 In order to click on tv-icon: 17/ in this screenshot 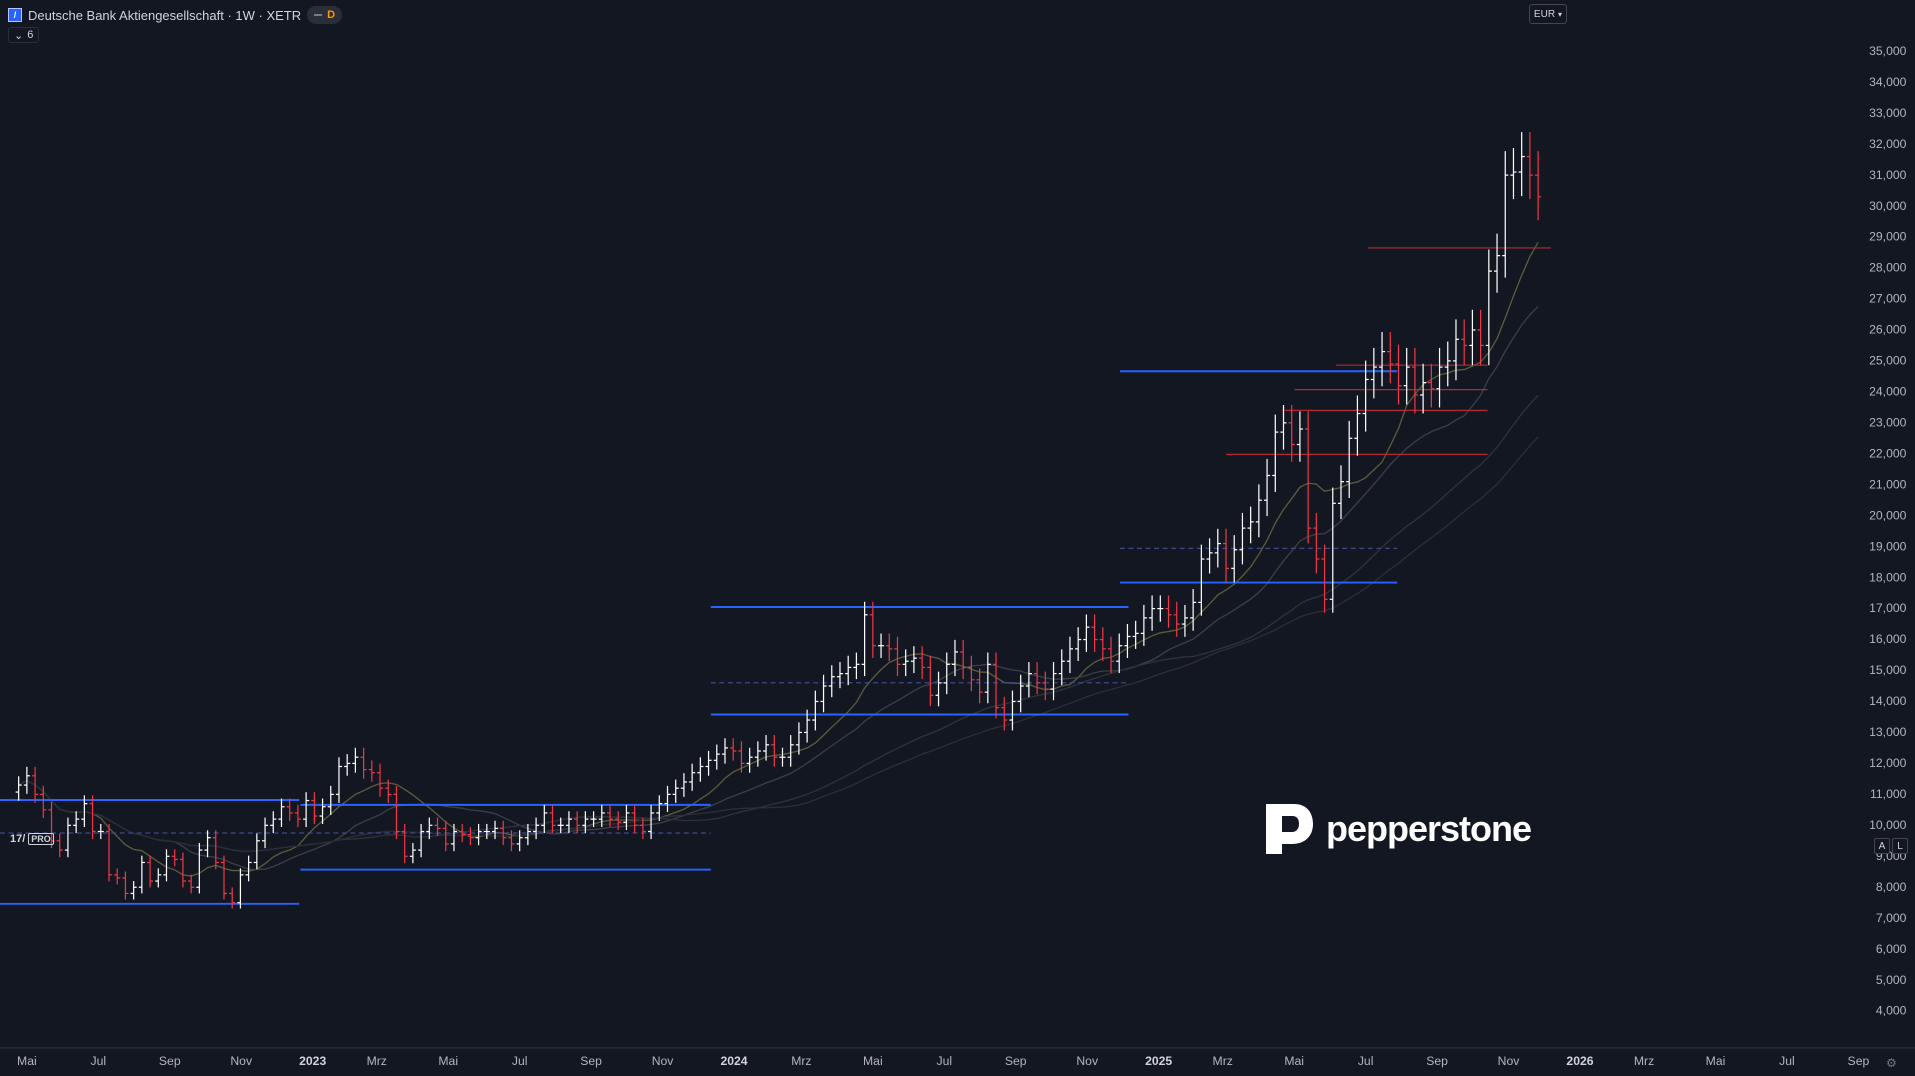, I will do `click(18, 839)`.